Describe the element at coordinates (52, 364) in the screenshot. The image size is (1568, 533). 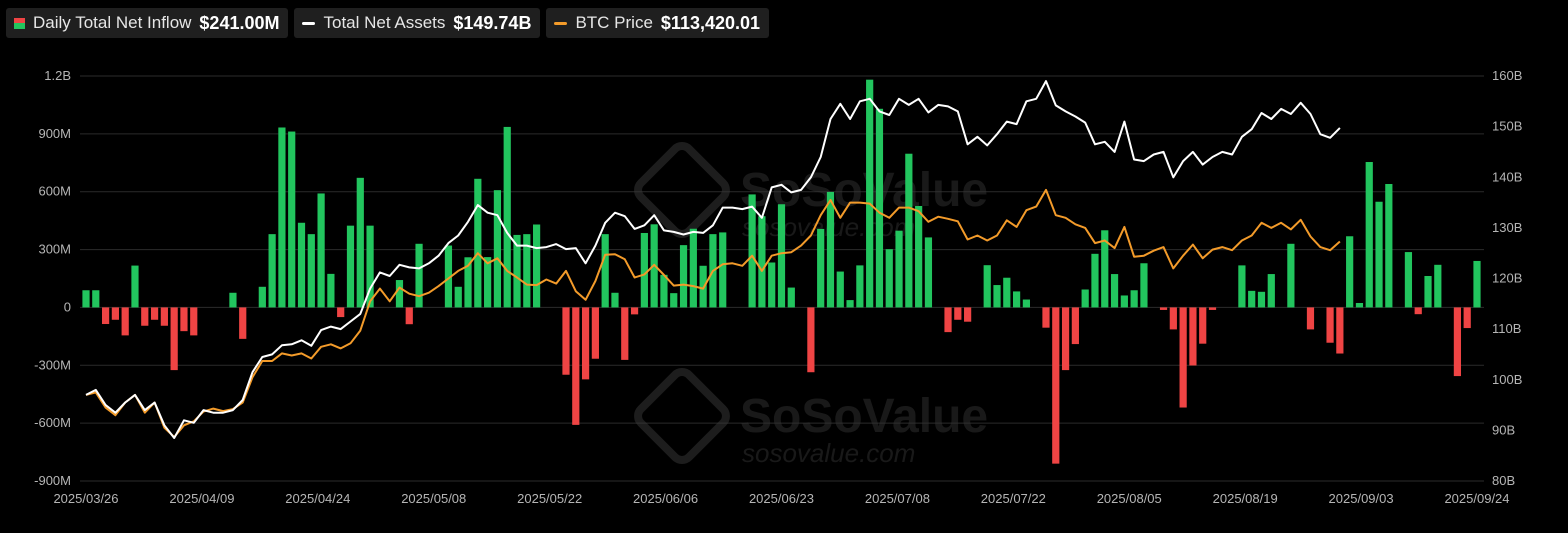
I see `left-axis-tick-label: -300M` at that location.